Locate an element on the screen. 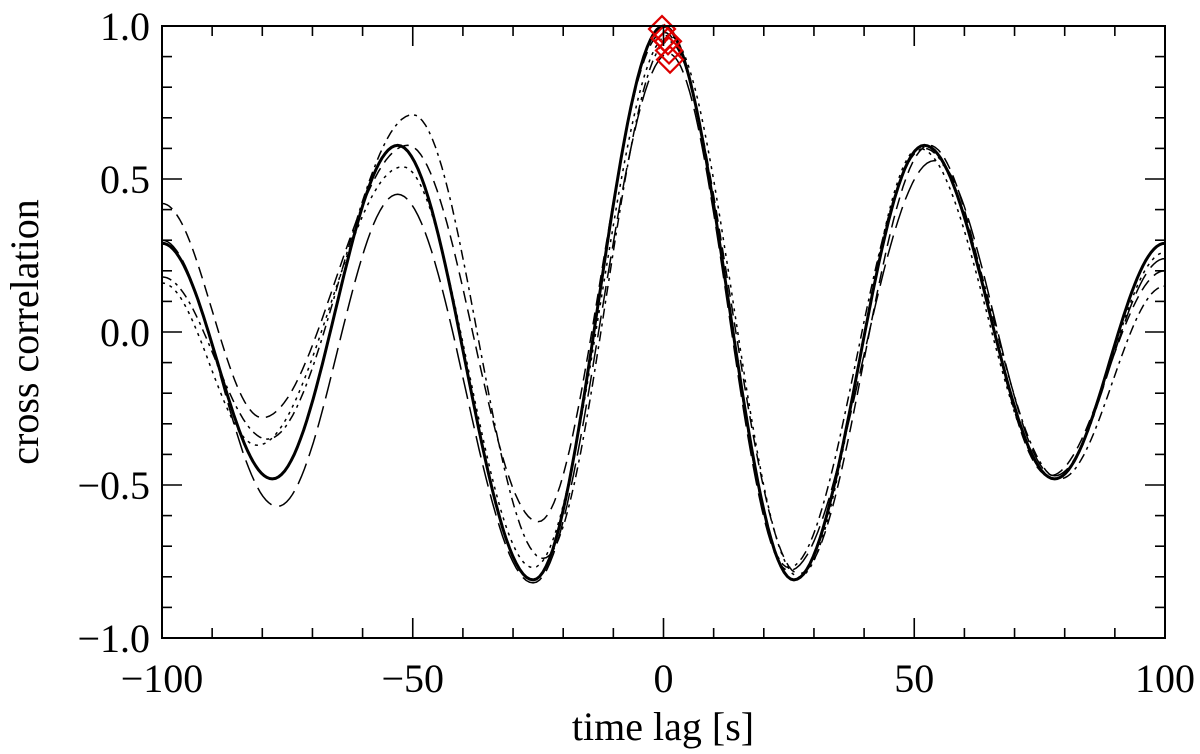  peak-markers is located at coordinates (666, 44).